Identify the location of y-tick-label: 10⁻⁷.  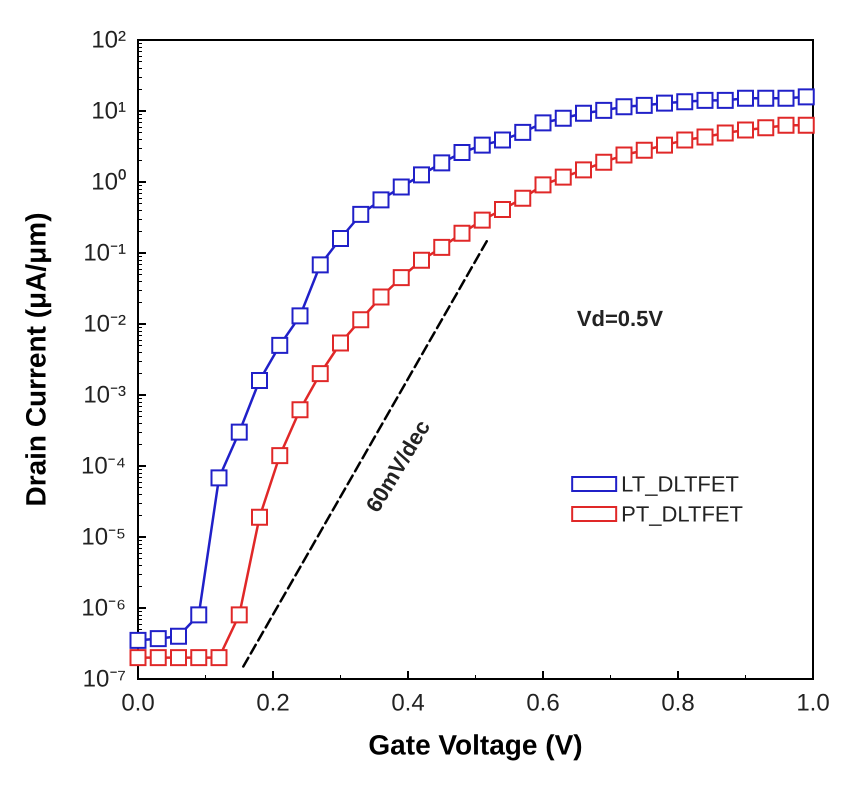
(104, 679).